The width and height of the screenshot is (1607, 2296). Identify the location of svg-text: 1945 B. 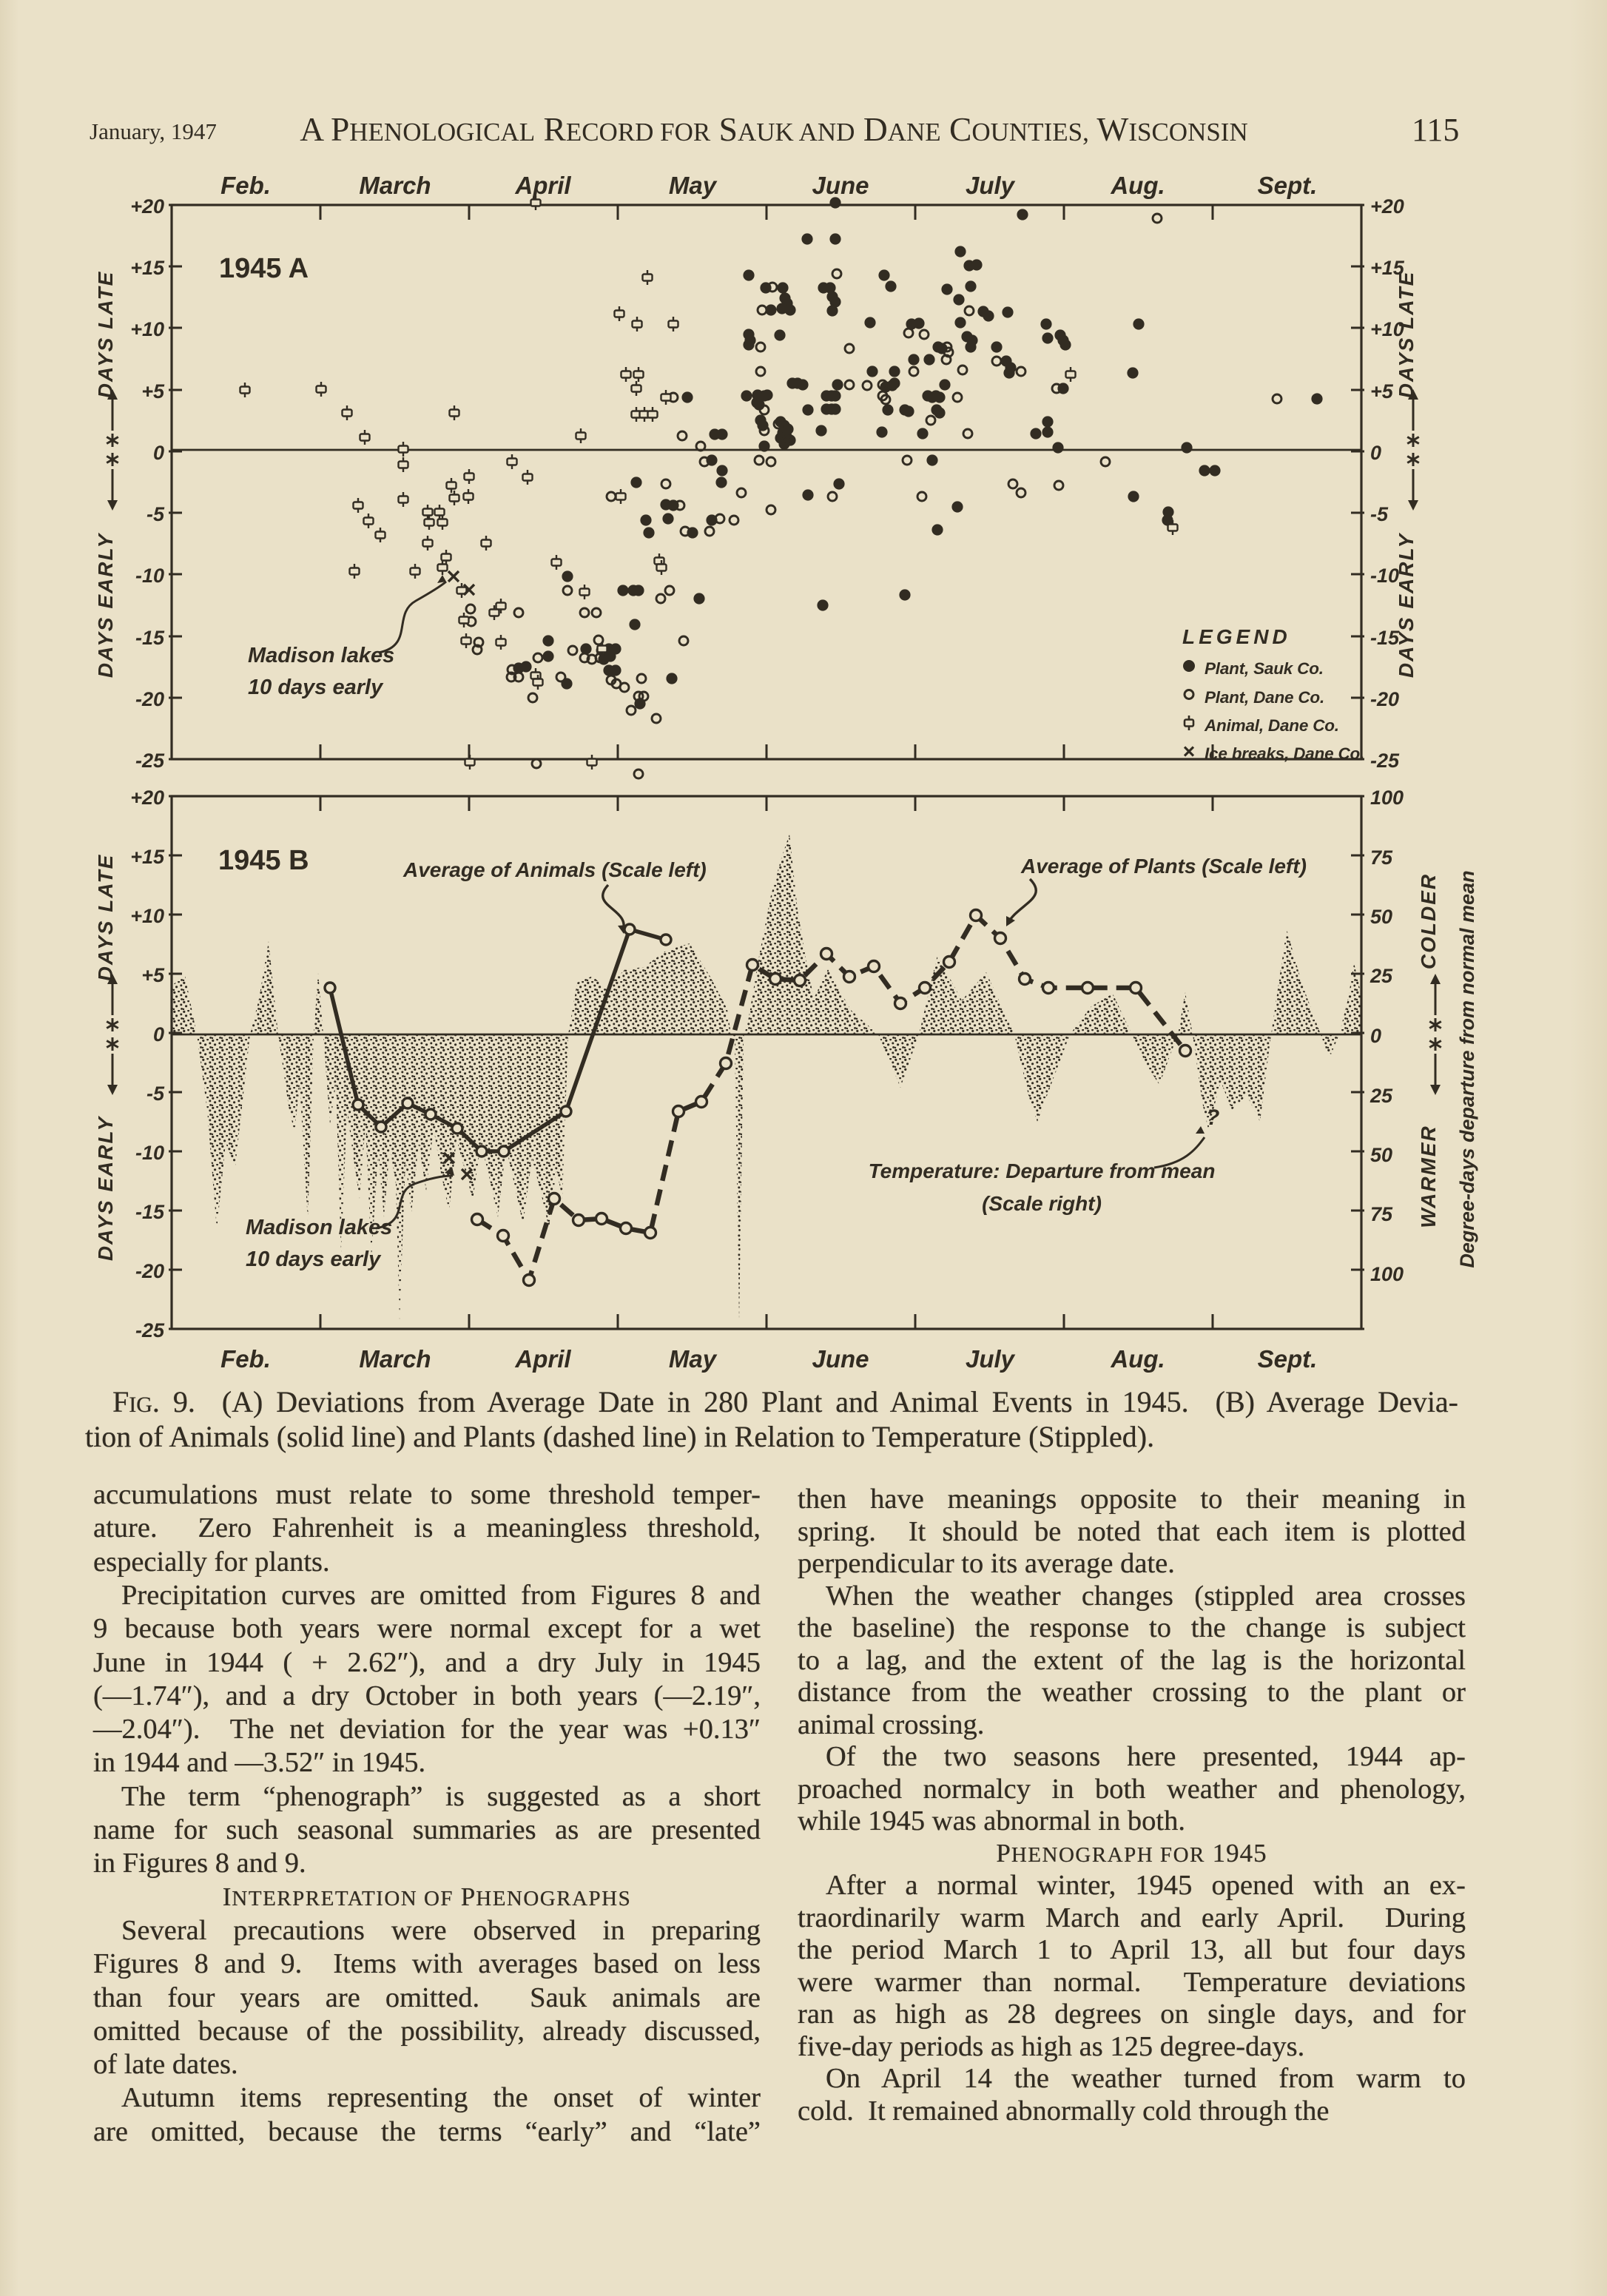
(263, 860).